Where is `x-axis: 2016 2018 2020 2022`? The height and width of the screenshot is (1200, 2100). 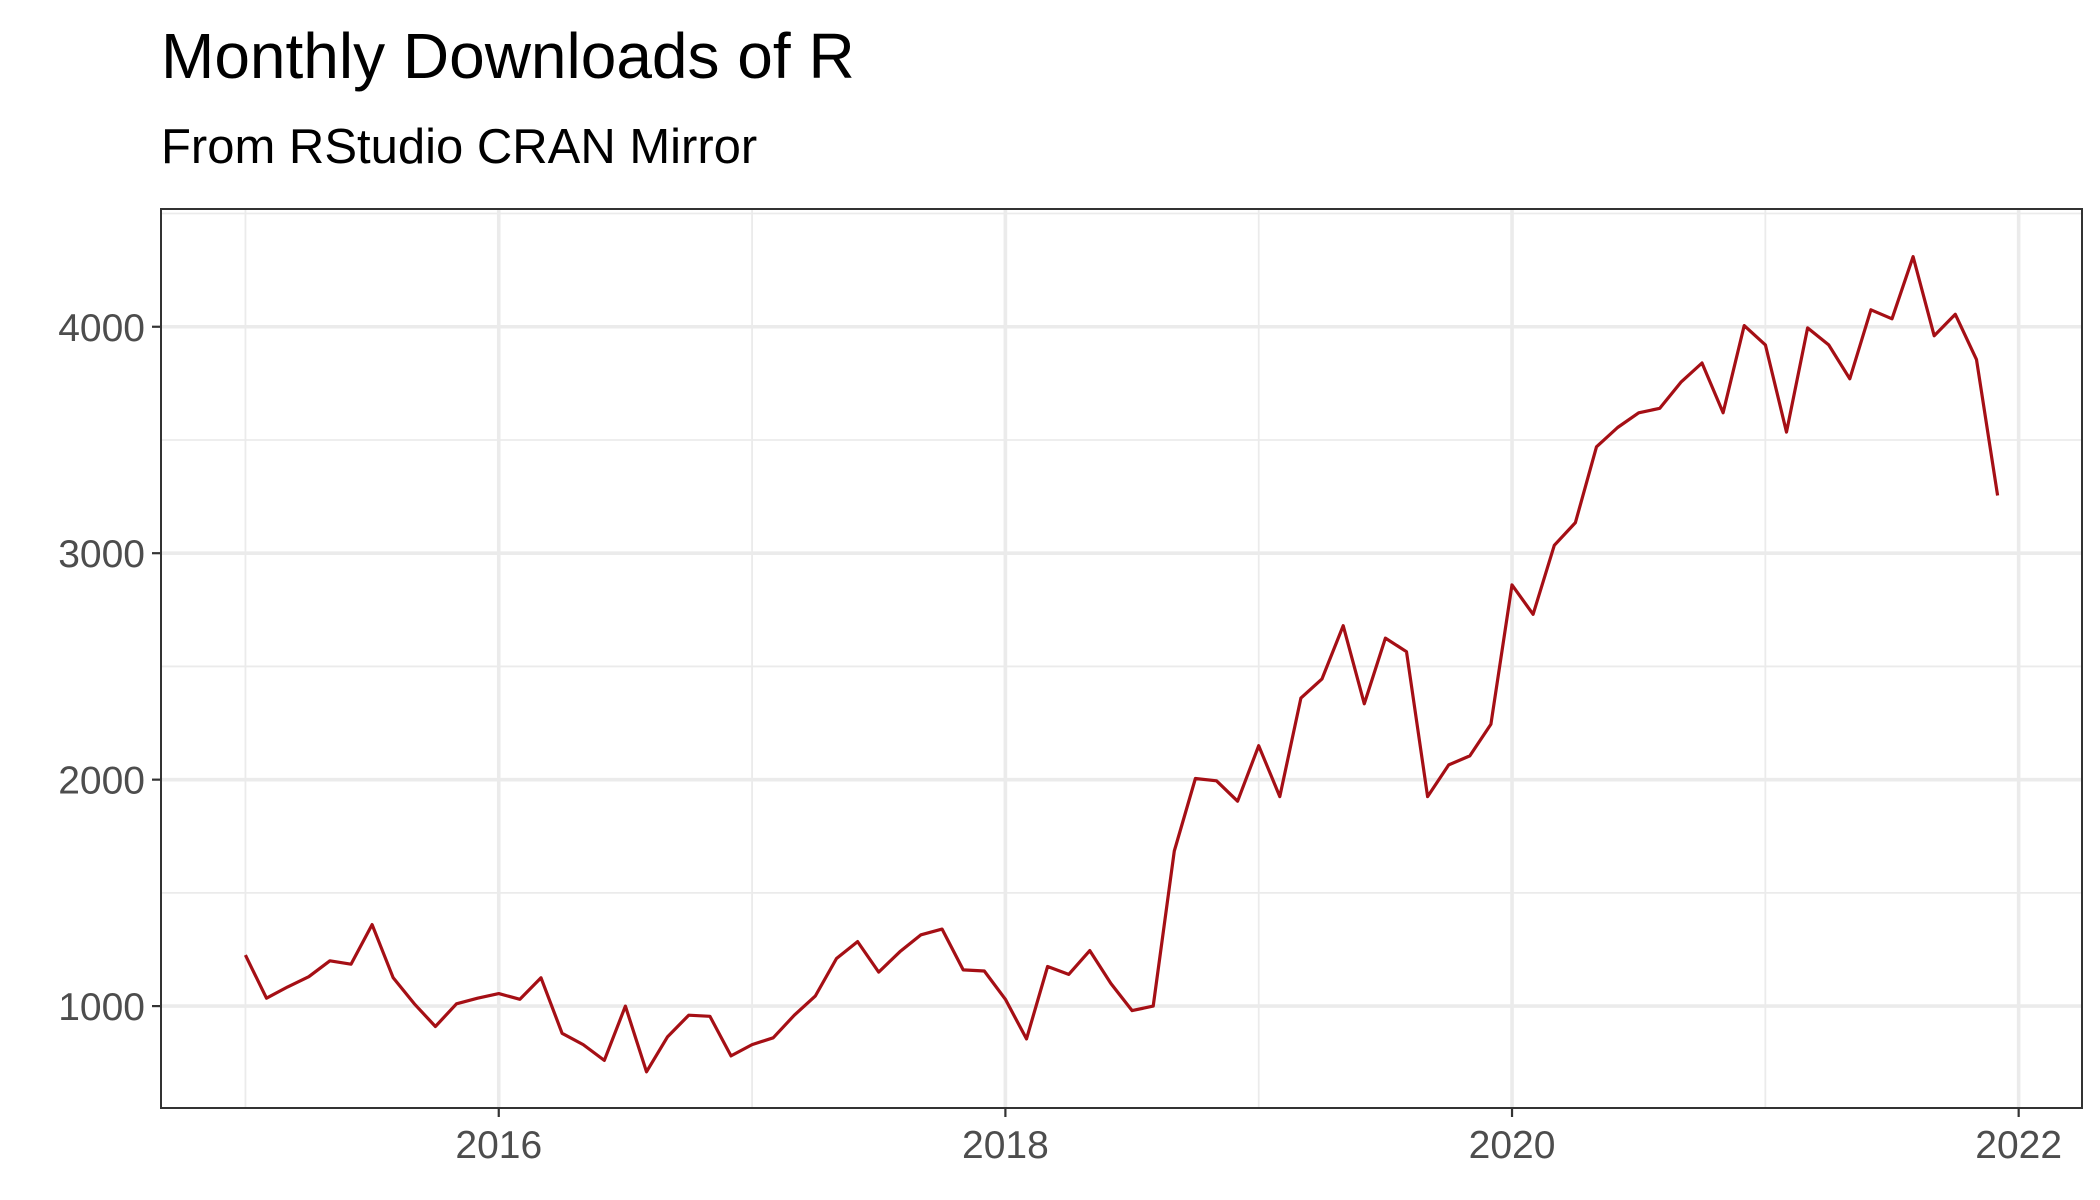 x-axis: 2016 2018 2020 2022 is located at coordinates (1258, 1137).